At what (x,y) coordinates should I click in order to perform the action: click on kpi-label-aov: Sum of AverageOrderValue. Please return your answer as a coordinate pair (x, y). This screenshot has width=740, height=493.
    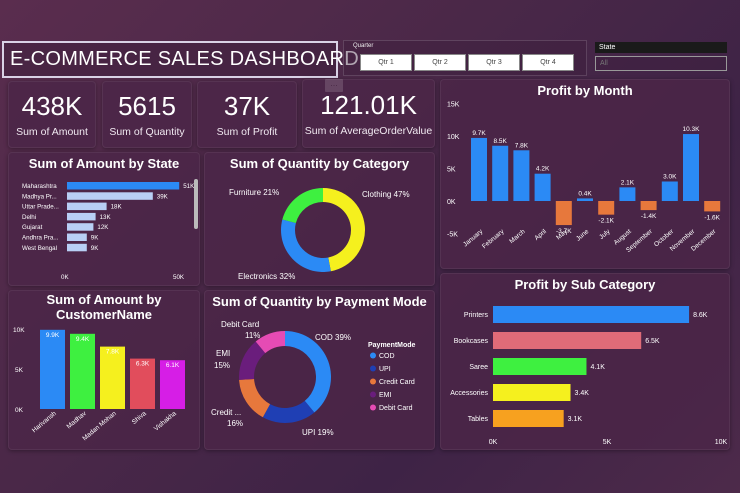
    Looking at the image, I should click on (368, 130).